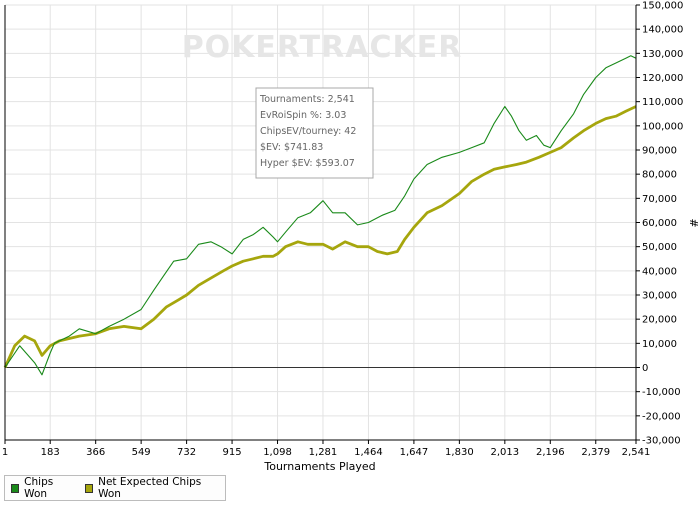  I want to click on y-tick-label: 130,000, so click(662, 54).